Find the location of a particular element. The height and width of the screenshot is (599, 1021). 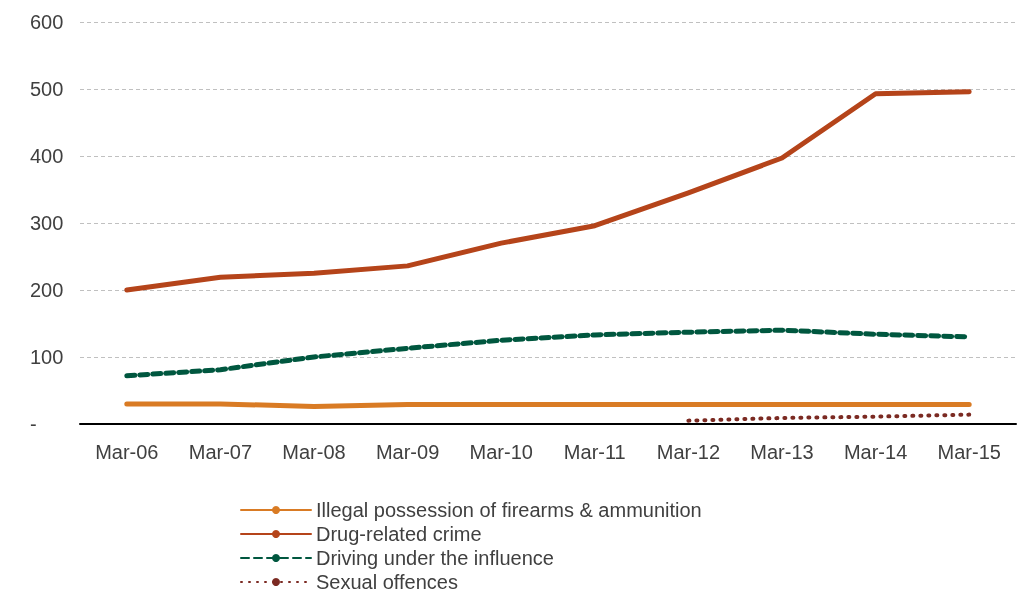

x-tick-label: Mar-07 is located at coordinates (220, 452).